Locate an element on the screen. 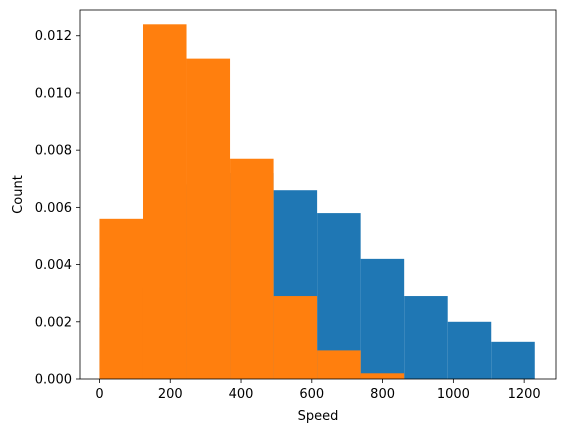  x-tick-label: 800 is located at coordinates (382, 394).